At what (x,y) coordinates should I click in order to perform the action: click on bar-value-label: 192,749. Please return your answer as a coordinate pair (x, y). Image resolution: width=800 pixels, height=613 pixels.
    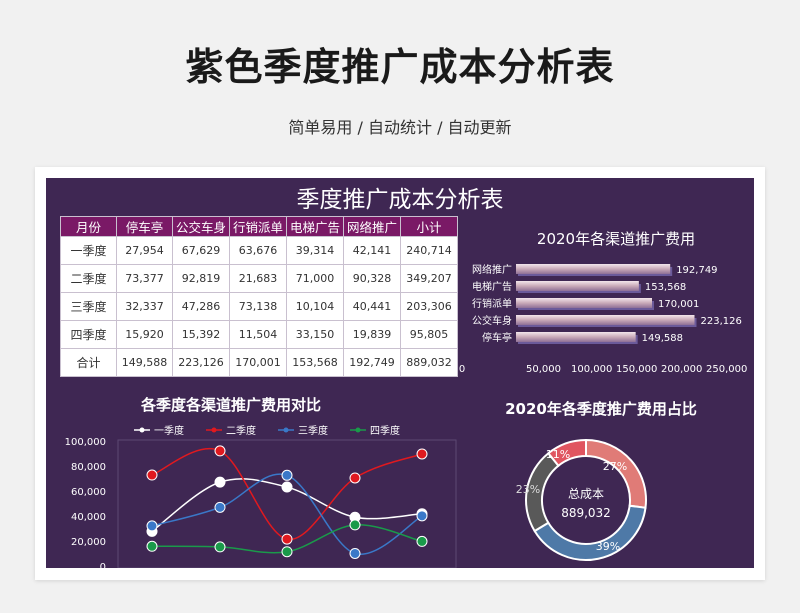
    Looking at the image, I should click on (696, 270).